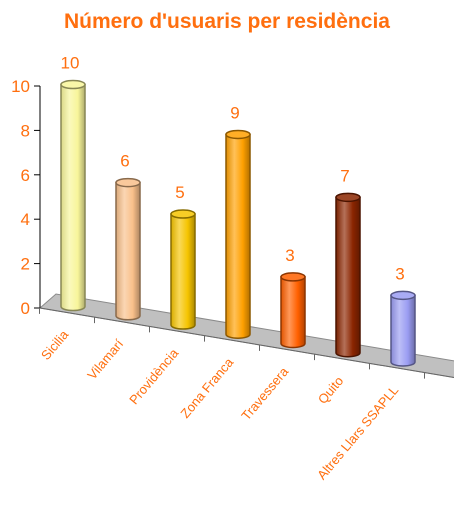  Describe the element at coordinates (206, 387) in the screenshot. I see `x-tick-label: Zona Franca` at that location.